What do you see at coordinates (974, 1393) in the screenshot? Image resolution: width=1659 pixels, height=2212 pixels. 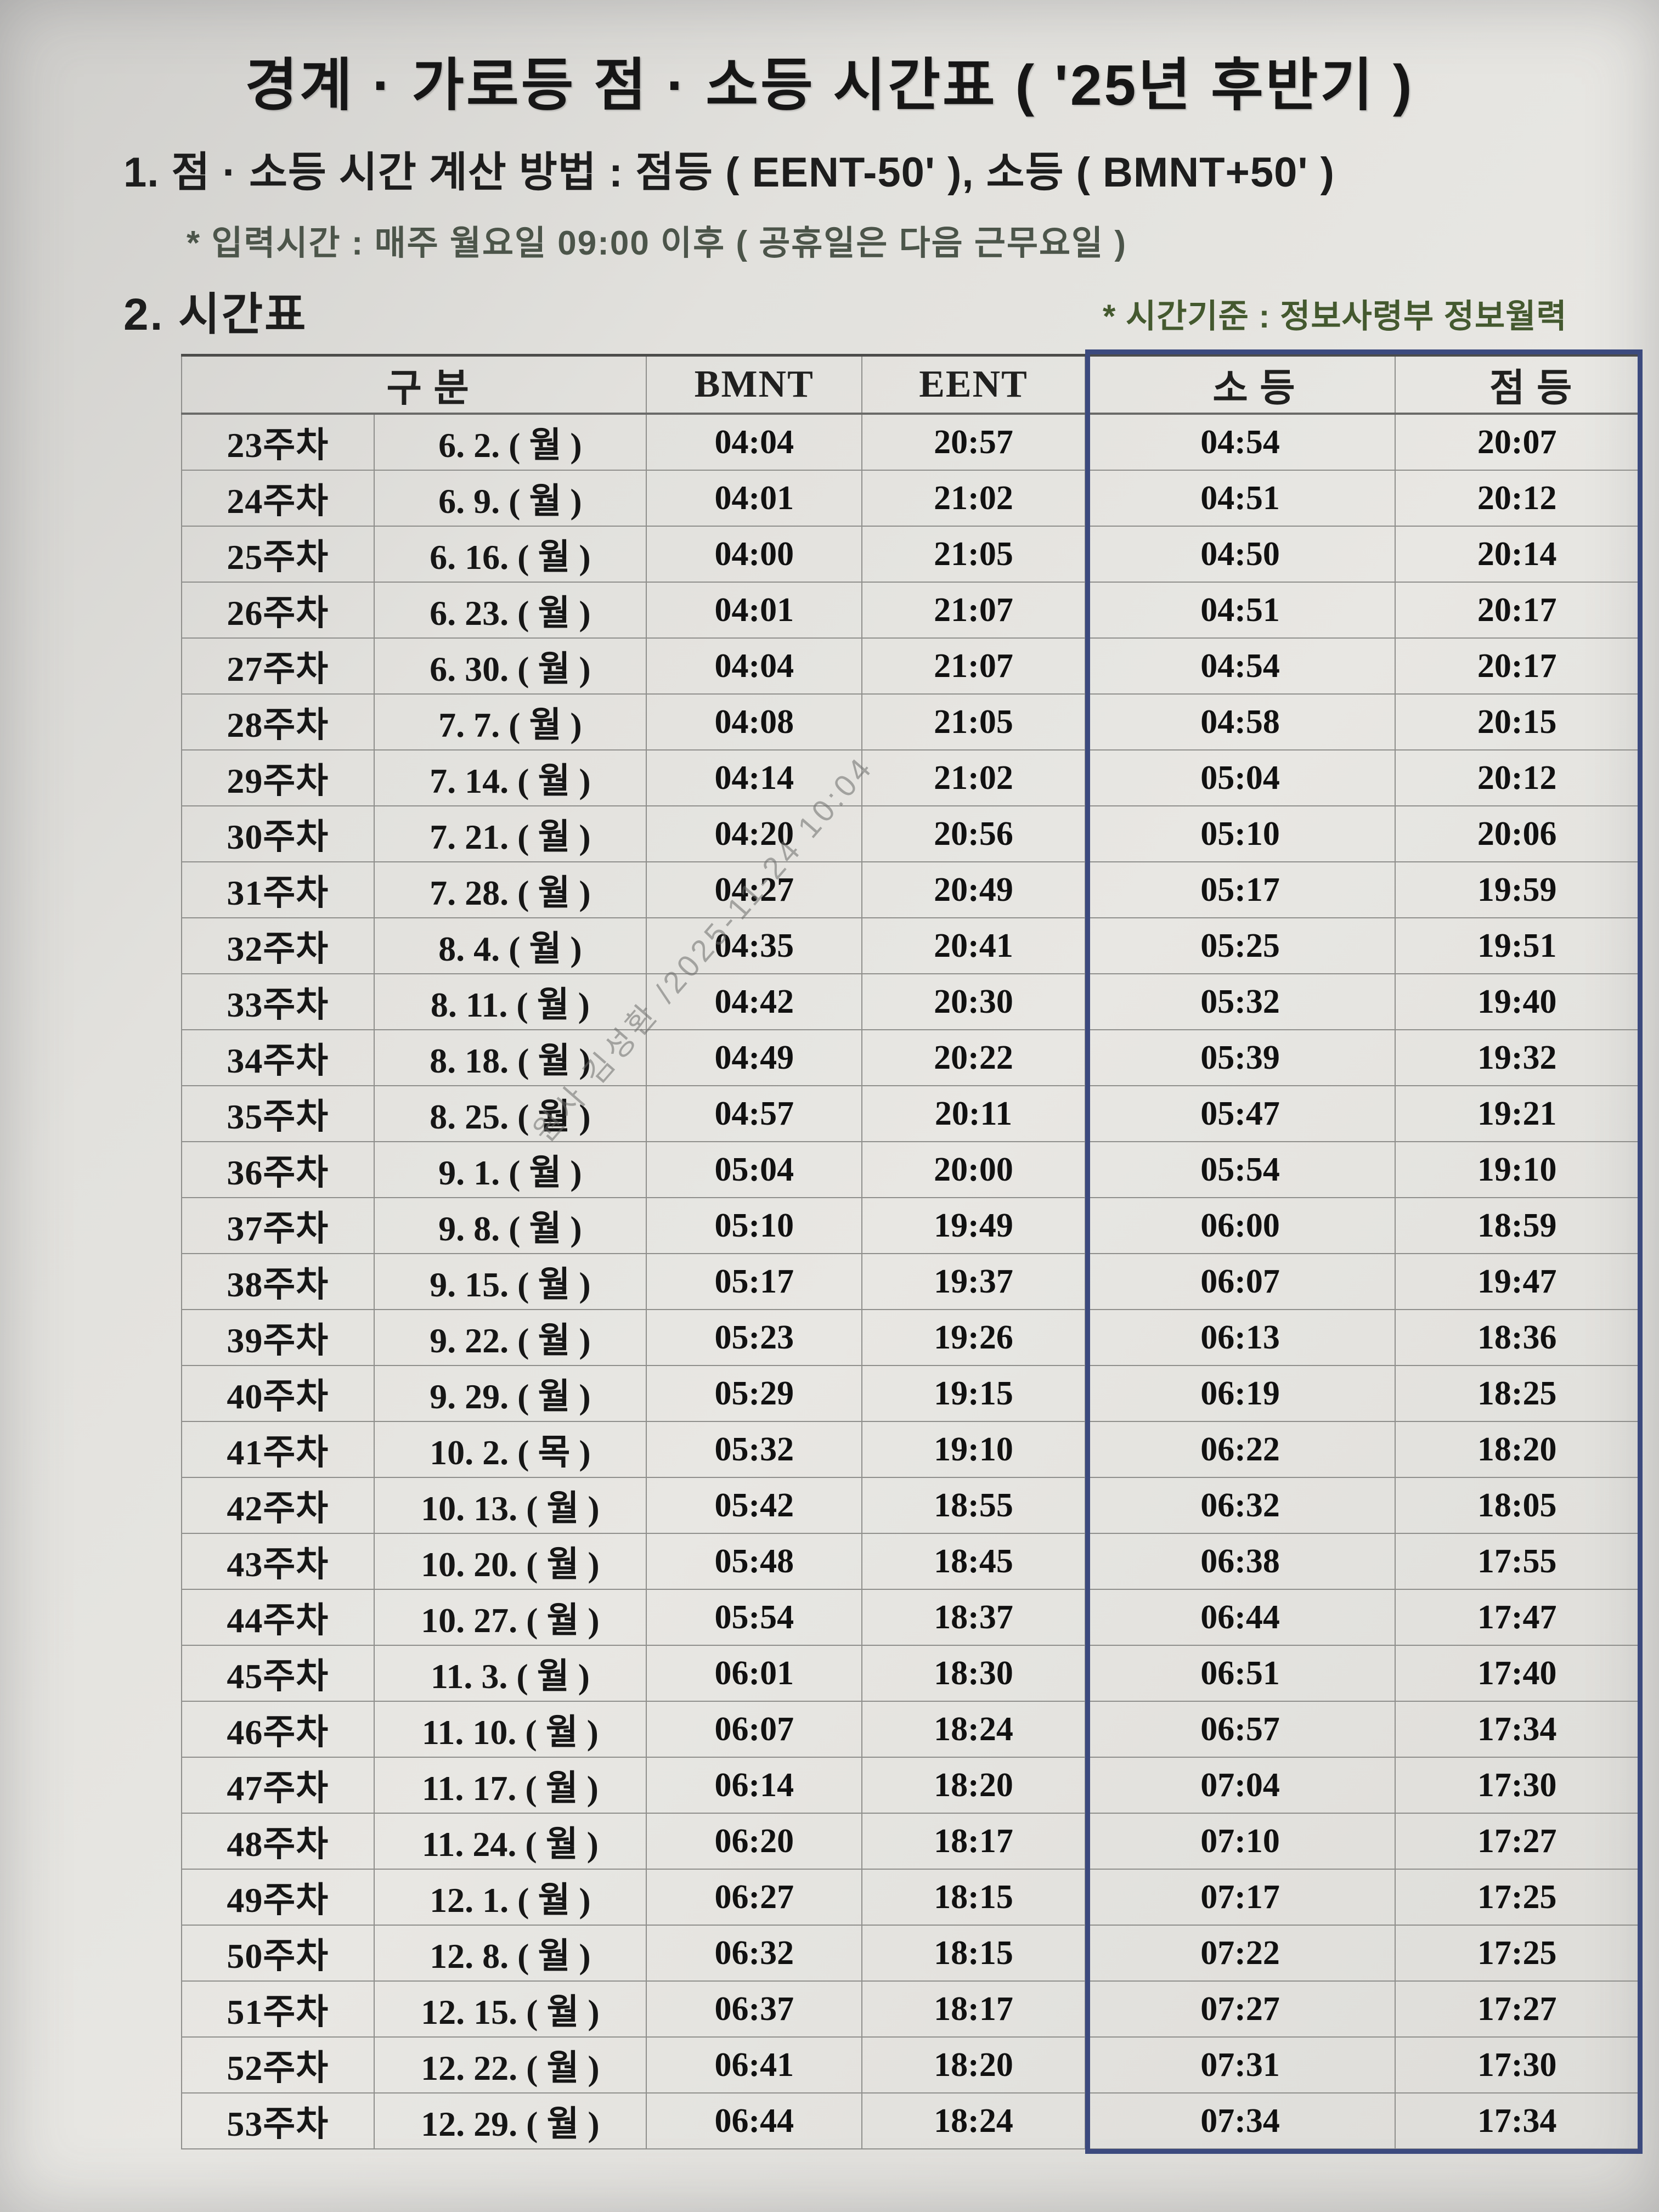 I see `eent-cell: 19:15` at bounding box center [974, 1393].